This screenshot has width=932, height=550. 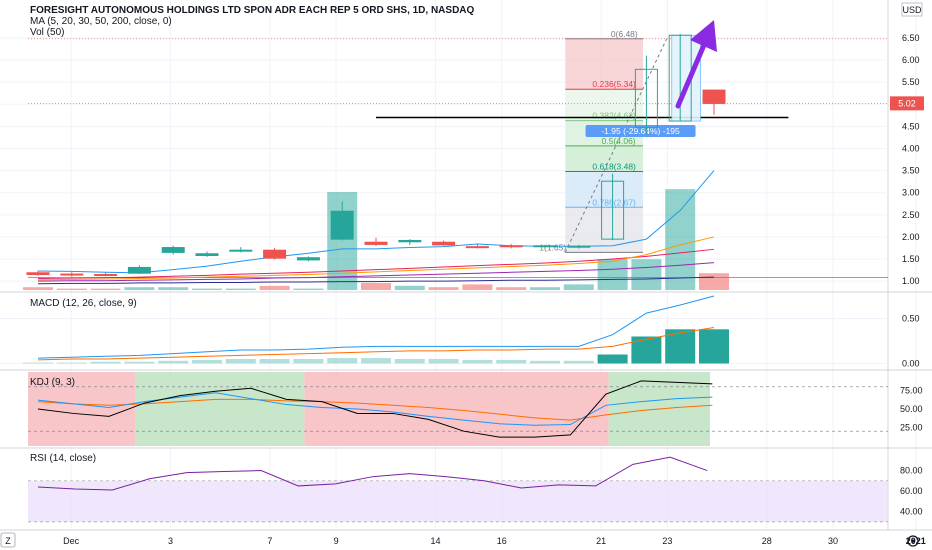 I want to click on ma-legend: MA (5, 20, 30, 50, 200, close, 0), so click(x=101, y=21).